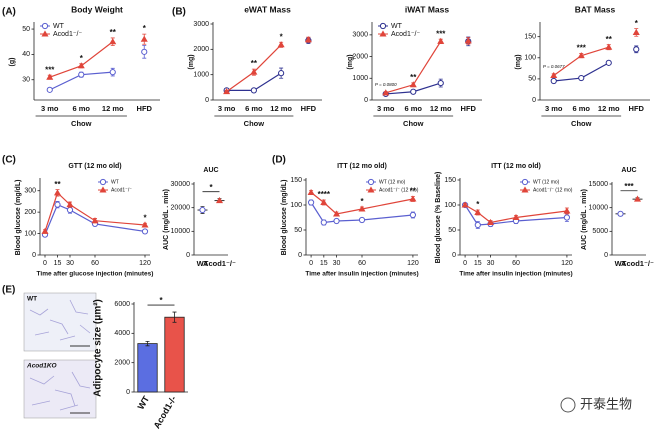 Image resolution: width=668 pixels, height=432 pixels. Describe the element at coordinates (637, 108) in the screenshot. I see `x-tick-label: HFD` at that location.